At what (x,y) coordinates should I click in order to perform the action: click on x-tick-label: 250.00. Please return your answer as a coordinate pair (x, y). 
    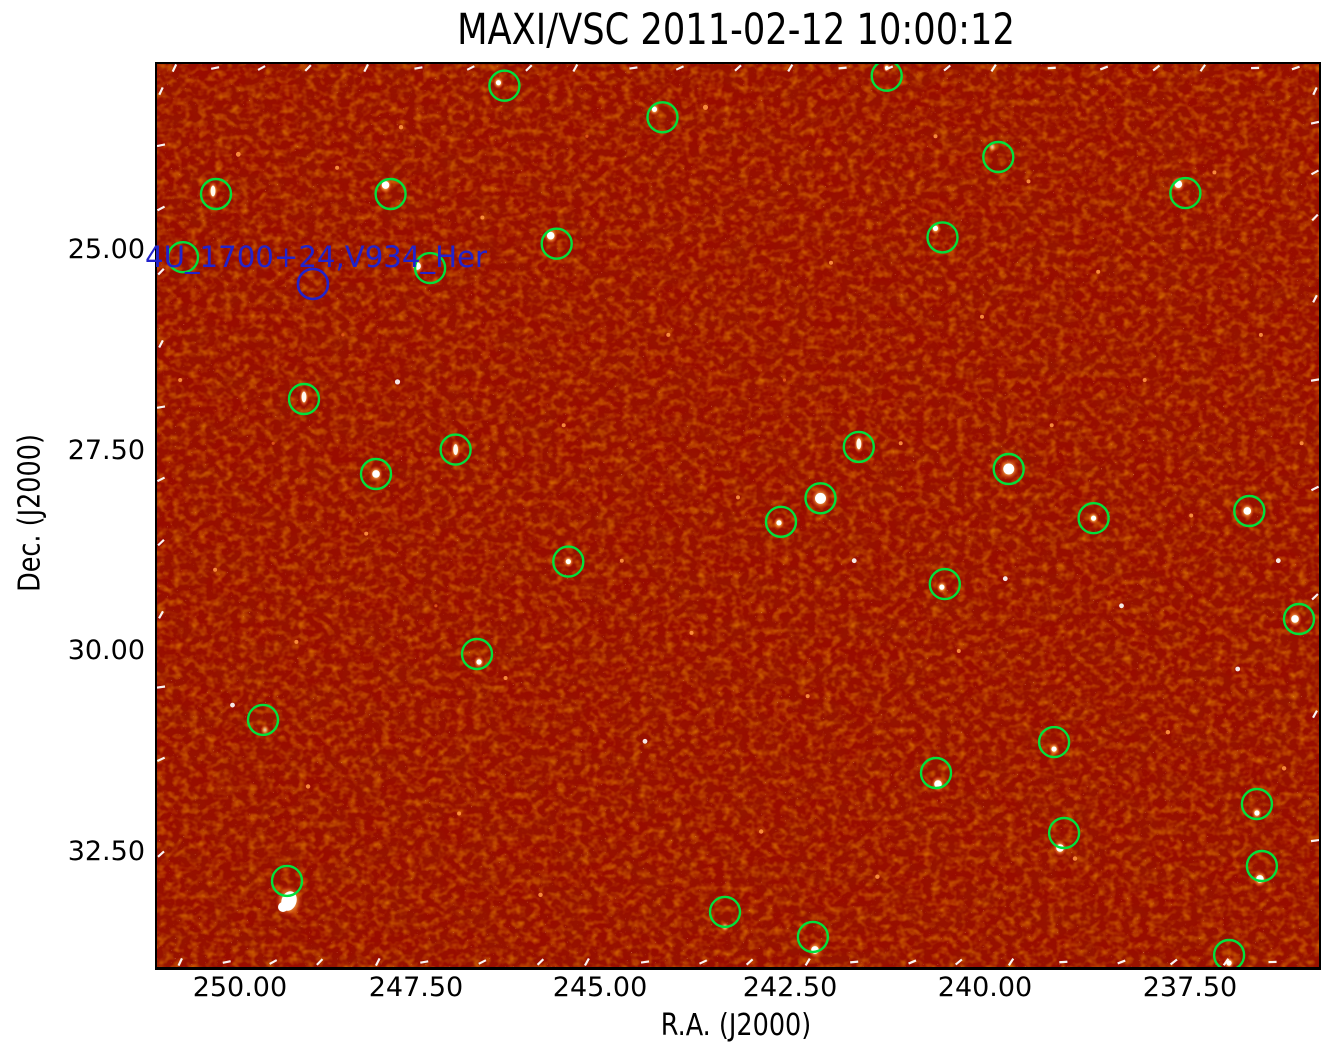
    Looking at the image, I should click on (240, 987).